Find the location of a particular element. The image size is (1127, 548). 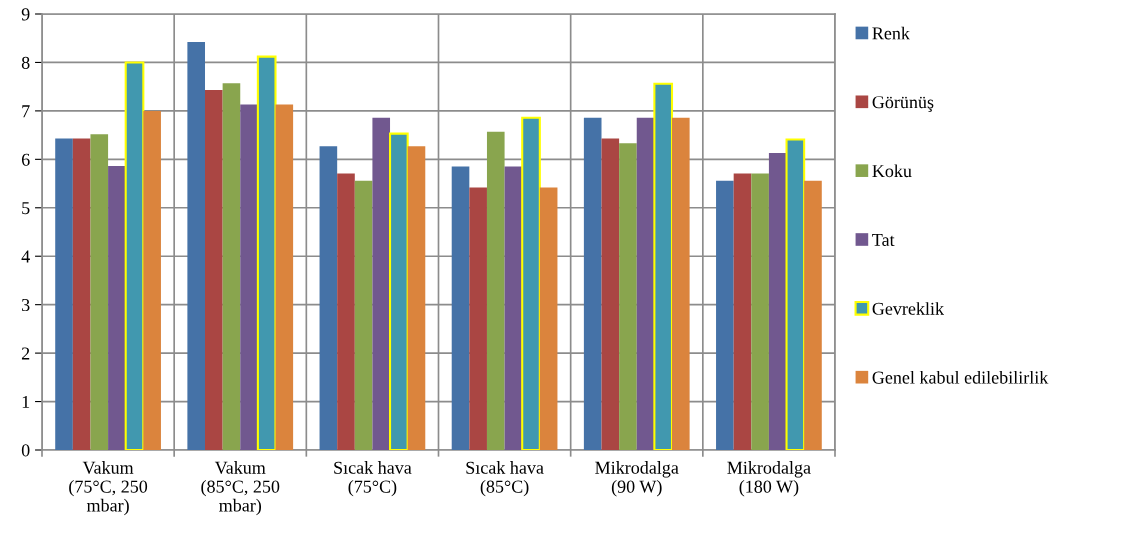

y-tick-label: 0 is located at coordinates (25, 450).